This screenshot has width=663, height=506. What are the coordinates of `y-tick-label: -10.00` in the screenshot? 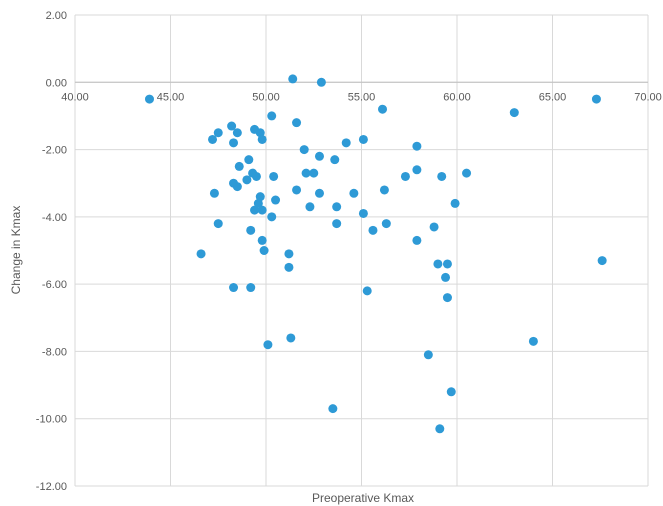 It's located at (51, 420).